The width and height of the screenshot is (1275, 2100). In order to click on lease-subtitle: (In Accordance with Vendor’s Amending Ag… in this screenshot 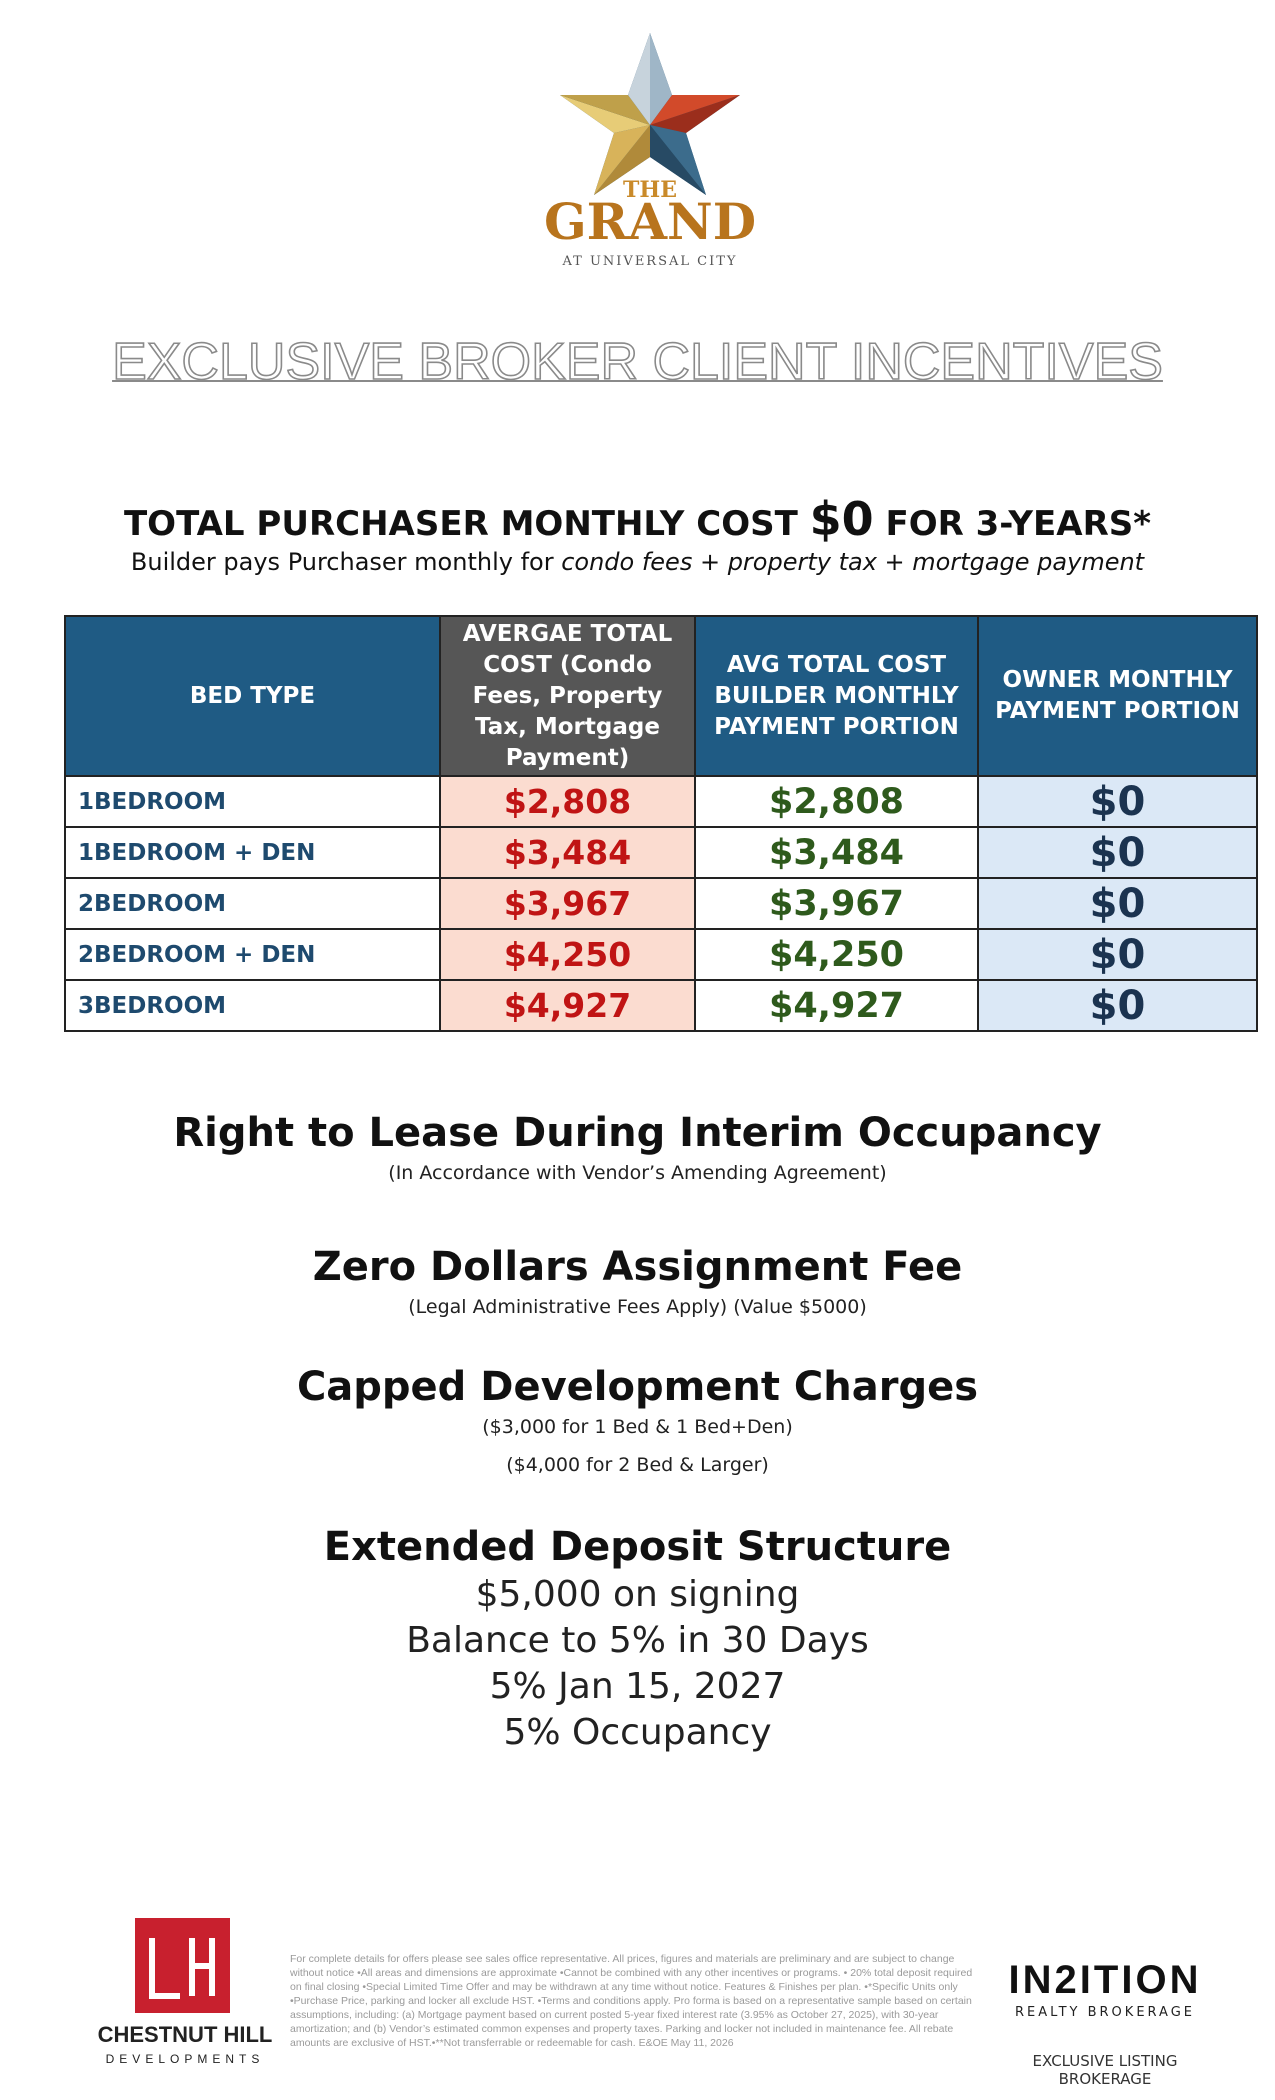, I will do `click(637, 1173)`.